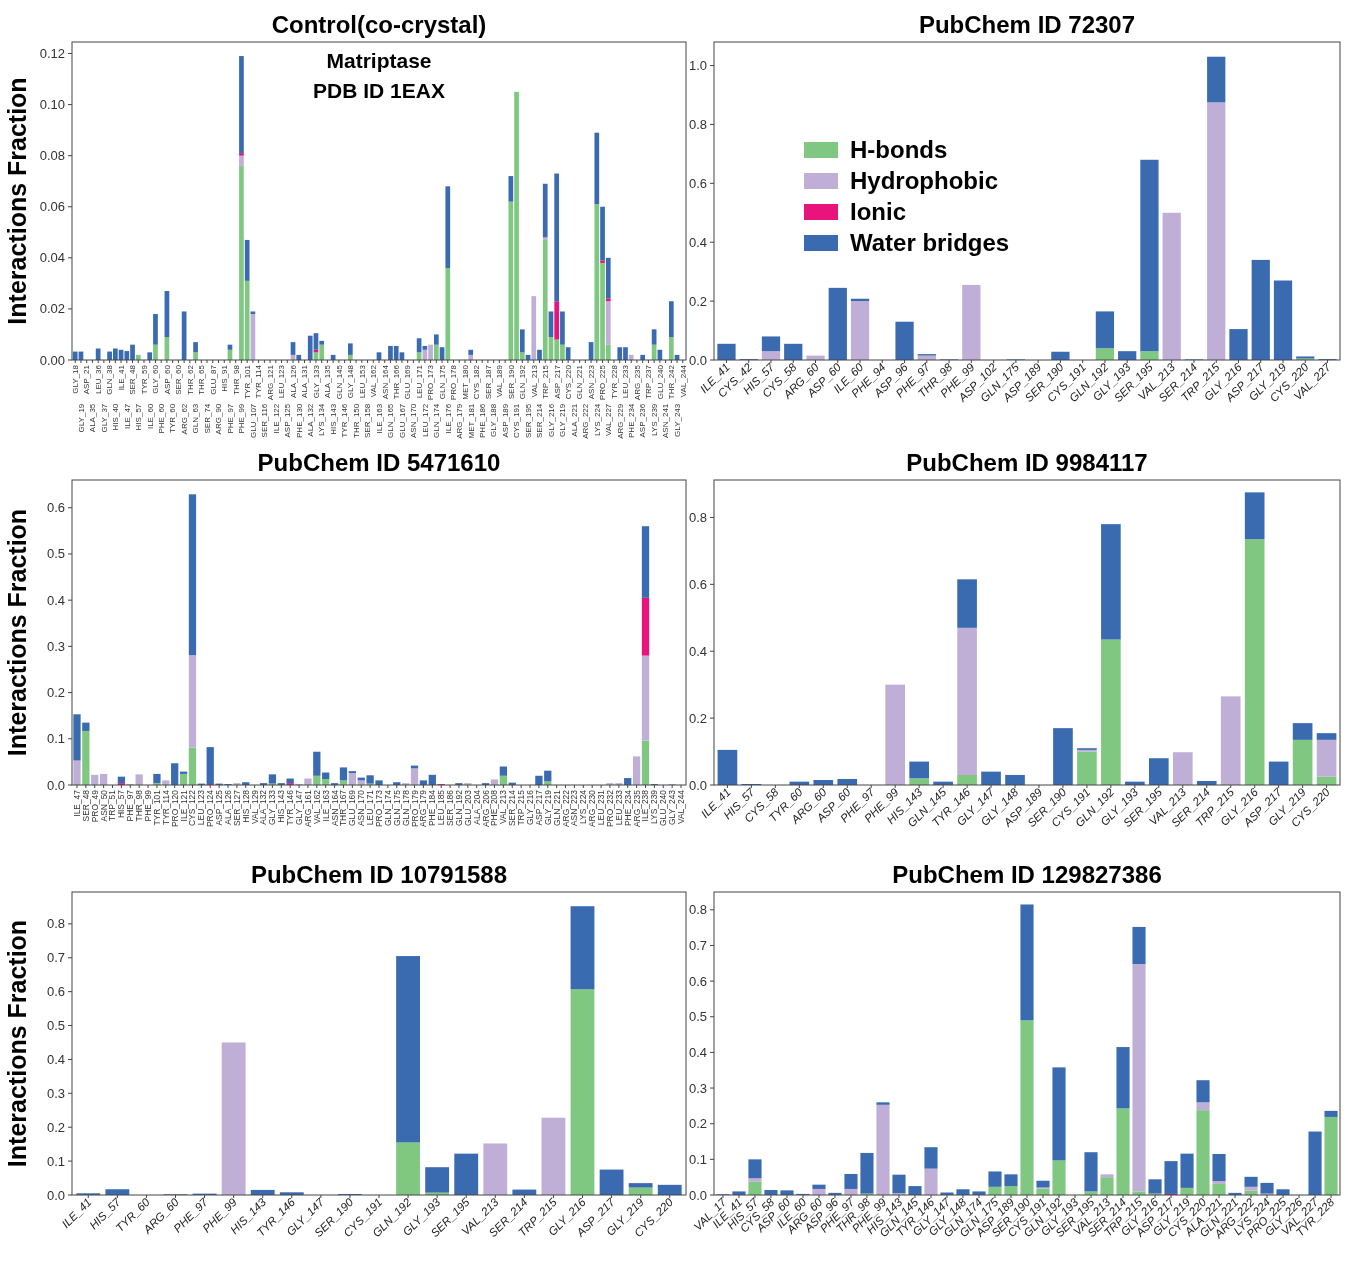 The height and width of the screenshot is (1264, 1348). What do you see at coordinates (52, 105) in the screenshot?
I see `y-tick-label: 0.10` at bounding box center [52, 105].